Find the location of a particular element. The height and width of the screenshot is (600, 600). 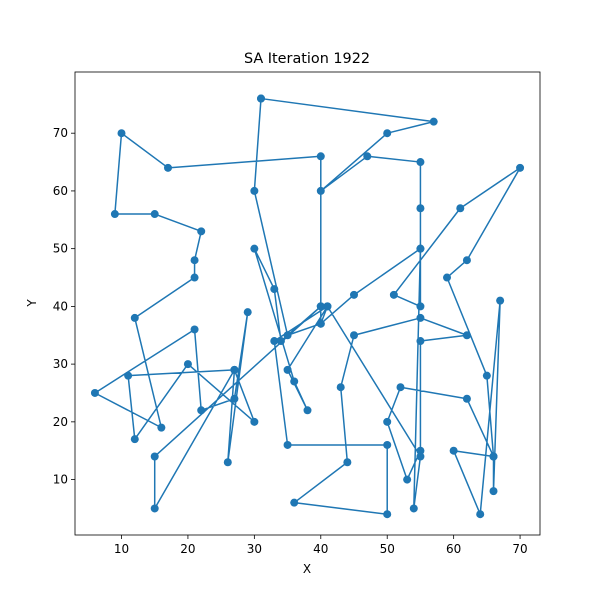

y-tick-label: 10 is located at coordinates (60, 480).